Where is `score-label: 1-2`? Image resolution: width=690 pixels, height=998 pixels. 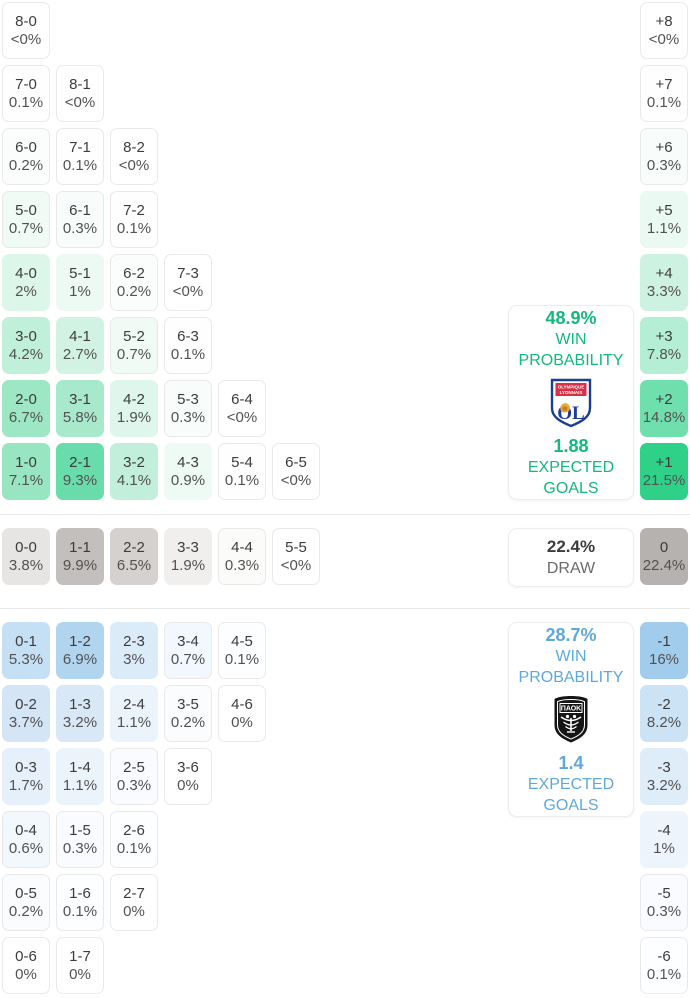 score-label: 1-2 is located at coordinates (80, 641).